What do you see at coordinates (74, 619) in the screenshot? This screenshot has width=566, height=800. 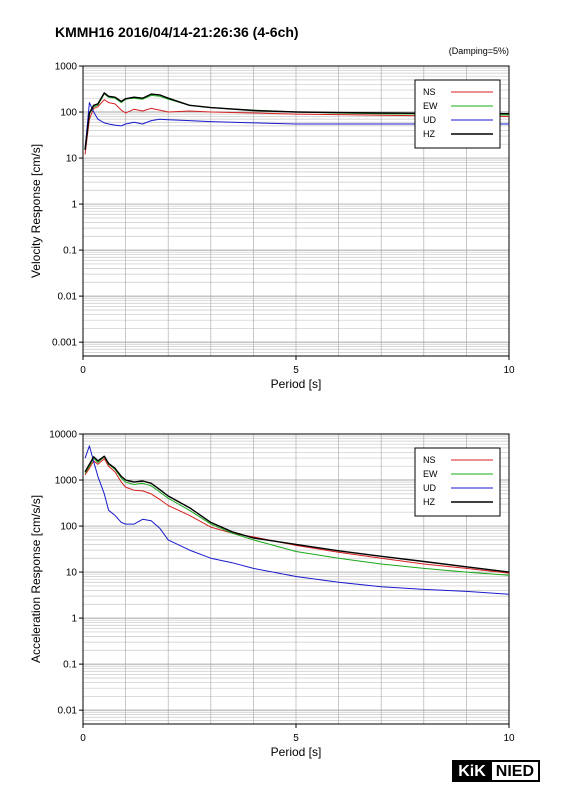 I see `acceleration-ytick-label: 1` at bounding box center [74, 619].